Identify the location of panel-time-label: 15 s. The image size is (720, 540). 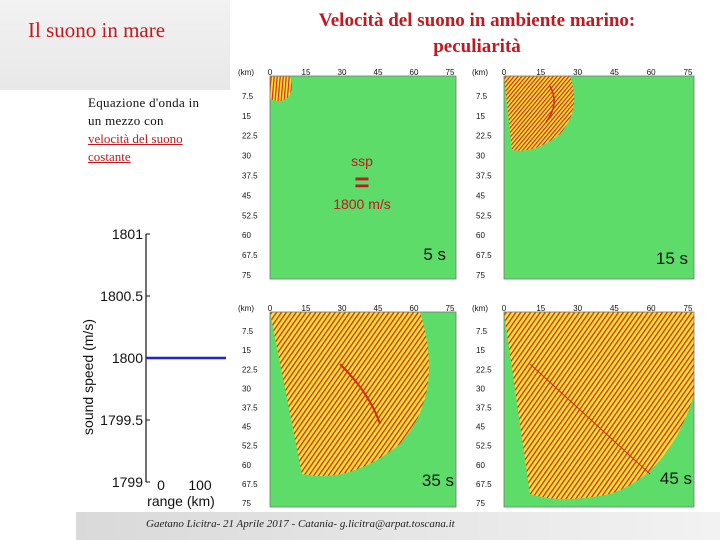
(672, 258).